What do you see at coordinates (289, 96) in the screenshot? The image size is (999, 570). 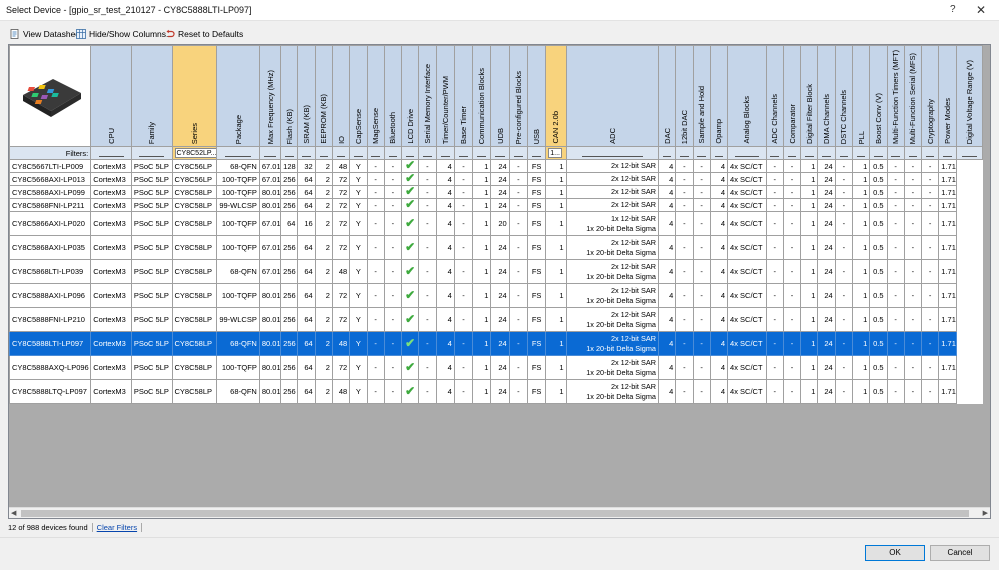 I see `column-header-flash-kb: Flash (KB)` at bounding box center [289, 96].